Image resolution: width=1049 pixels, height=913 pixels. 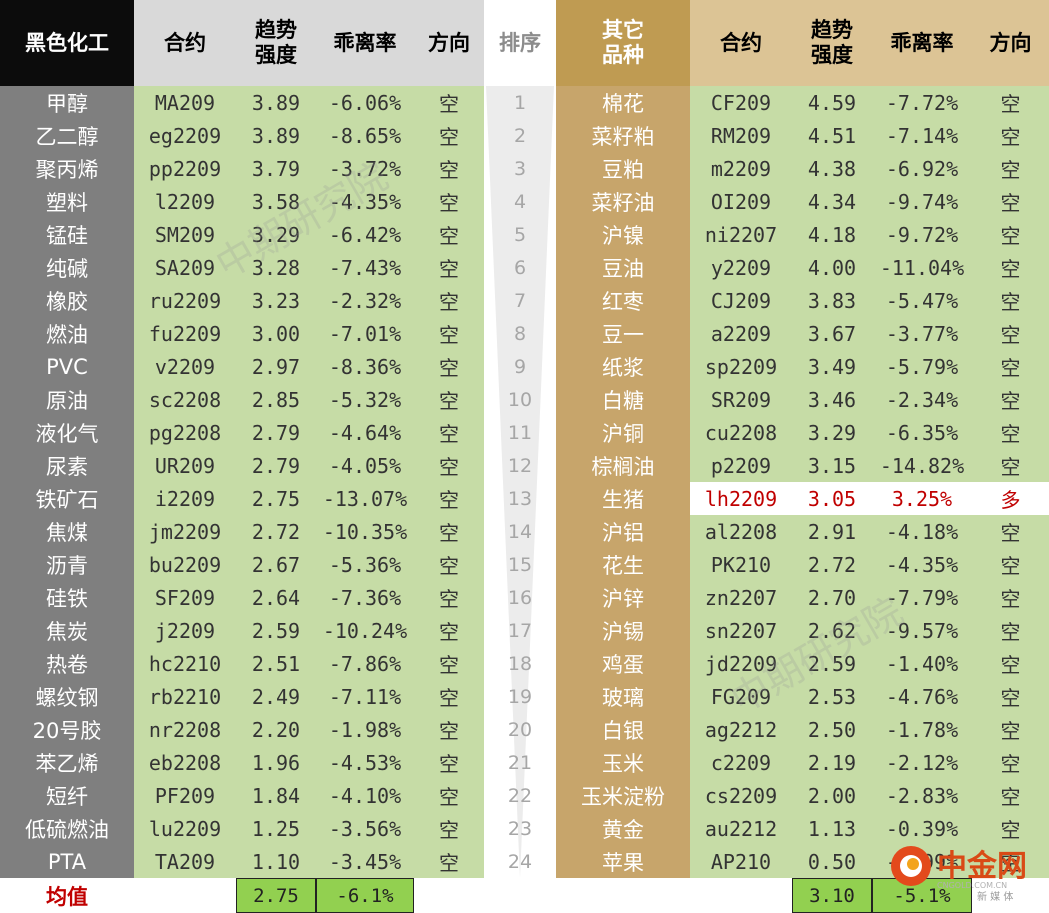 I want to click on left-contract: j2209, so click(x=185, y=630).